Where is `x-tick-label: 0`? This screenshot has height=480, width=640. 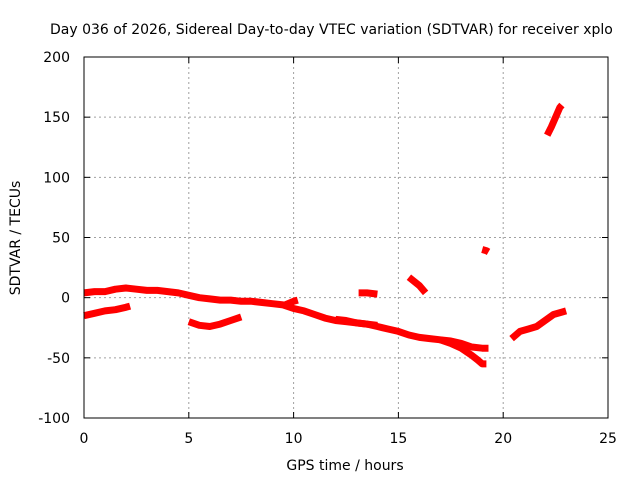 x-tick-label: 0 is located at coordinates (84, 439).